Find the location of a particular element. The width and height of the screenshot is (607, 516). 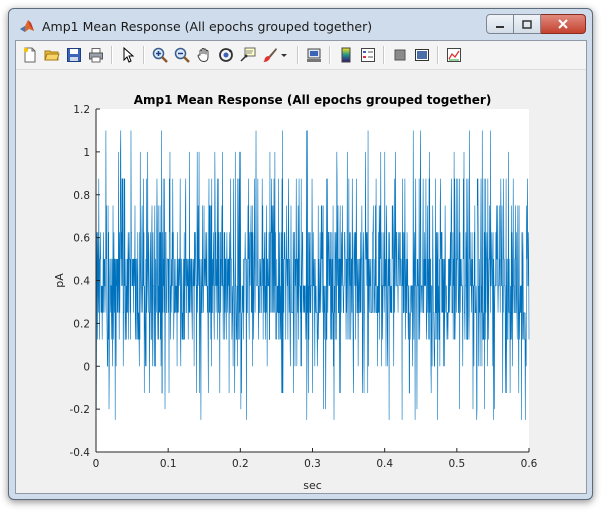

open-file-button is located at coordinates (52, 55).